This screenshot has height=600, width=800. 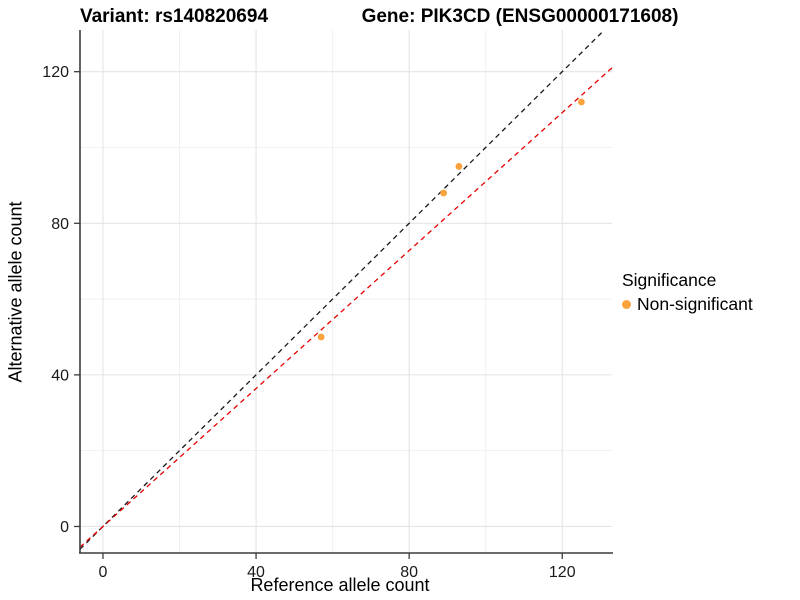 What do you see at coordinates (695, 304) in the screenshot?
I see `legend-item-label: Non-significant` at bounding box center [695, 304].